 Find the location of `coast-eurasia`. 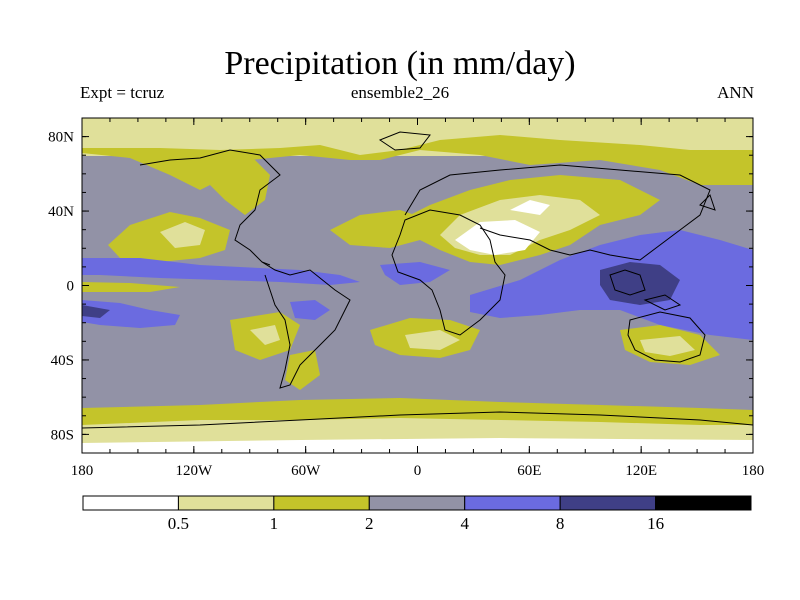

coast-eurasia is located at coordinates (557, 212).